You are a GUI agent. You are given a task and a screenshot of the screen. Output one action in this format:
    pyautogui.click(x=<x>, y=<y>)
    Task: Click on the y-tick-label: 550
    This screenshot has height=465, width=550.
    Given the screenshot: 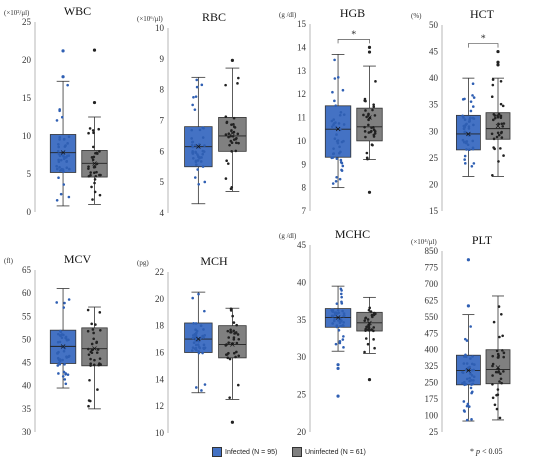 What is the action you would take?
    pyautogui.click(x=432, y=317)
    